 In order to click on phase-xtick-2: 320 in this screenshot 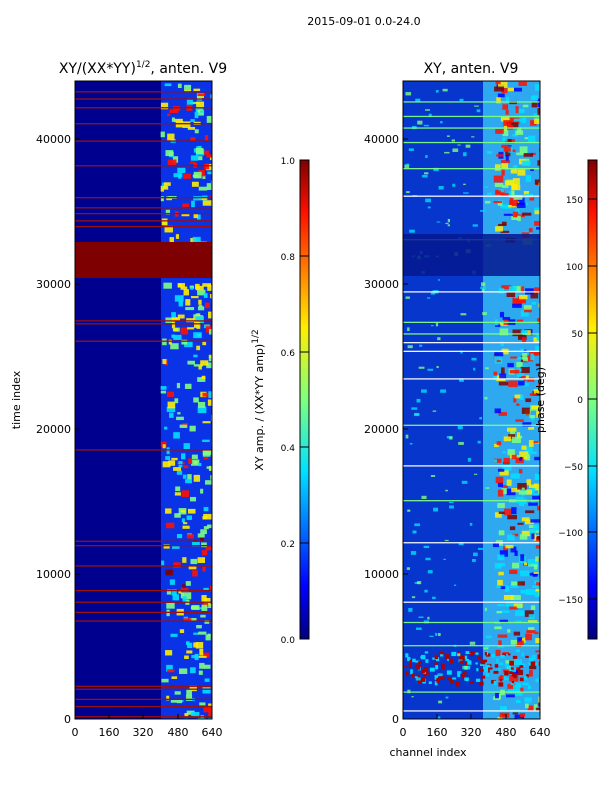, I will do `click(471, 726)`.